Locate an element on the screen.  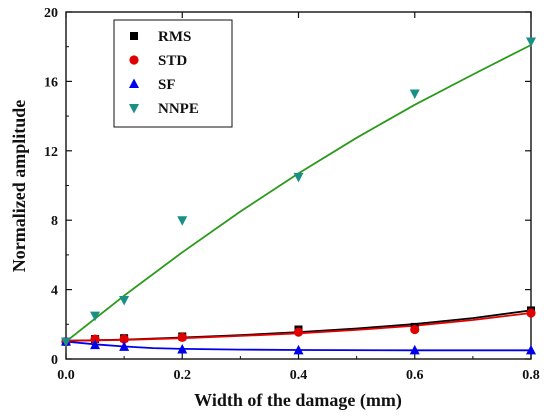
legend-label-nnpe: NNPE is located at coordinates (178, 109).